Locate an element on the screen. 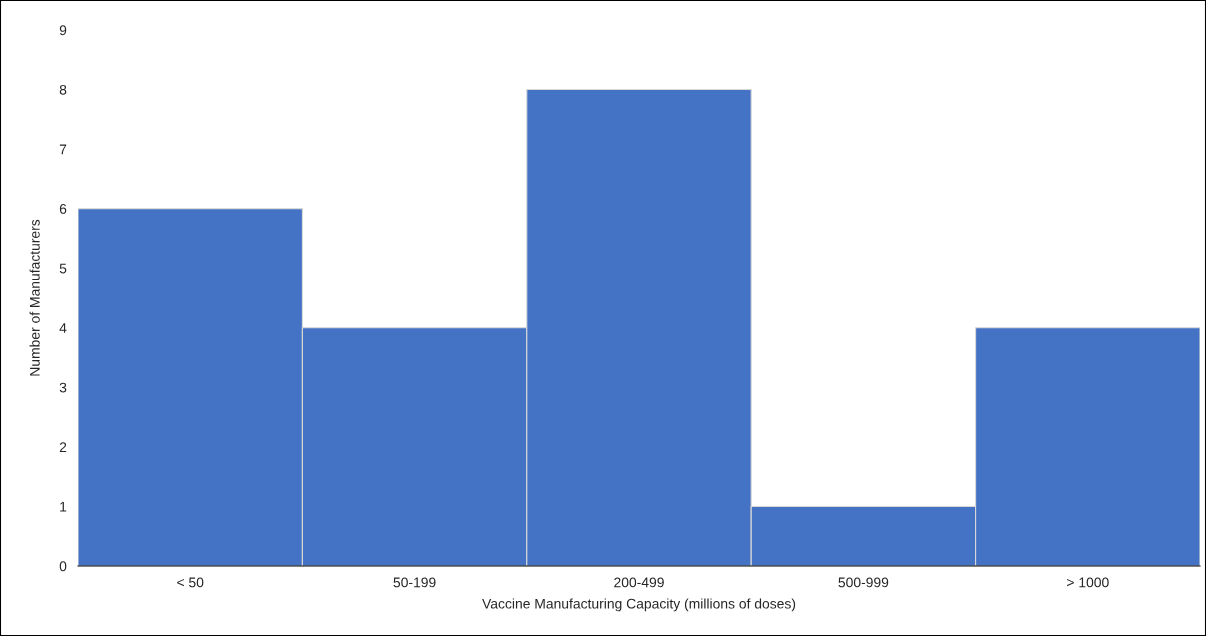 This screenshot has width=1206, height=636. x-tick-label: < 50 is located at coordinates (190, 582).